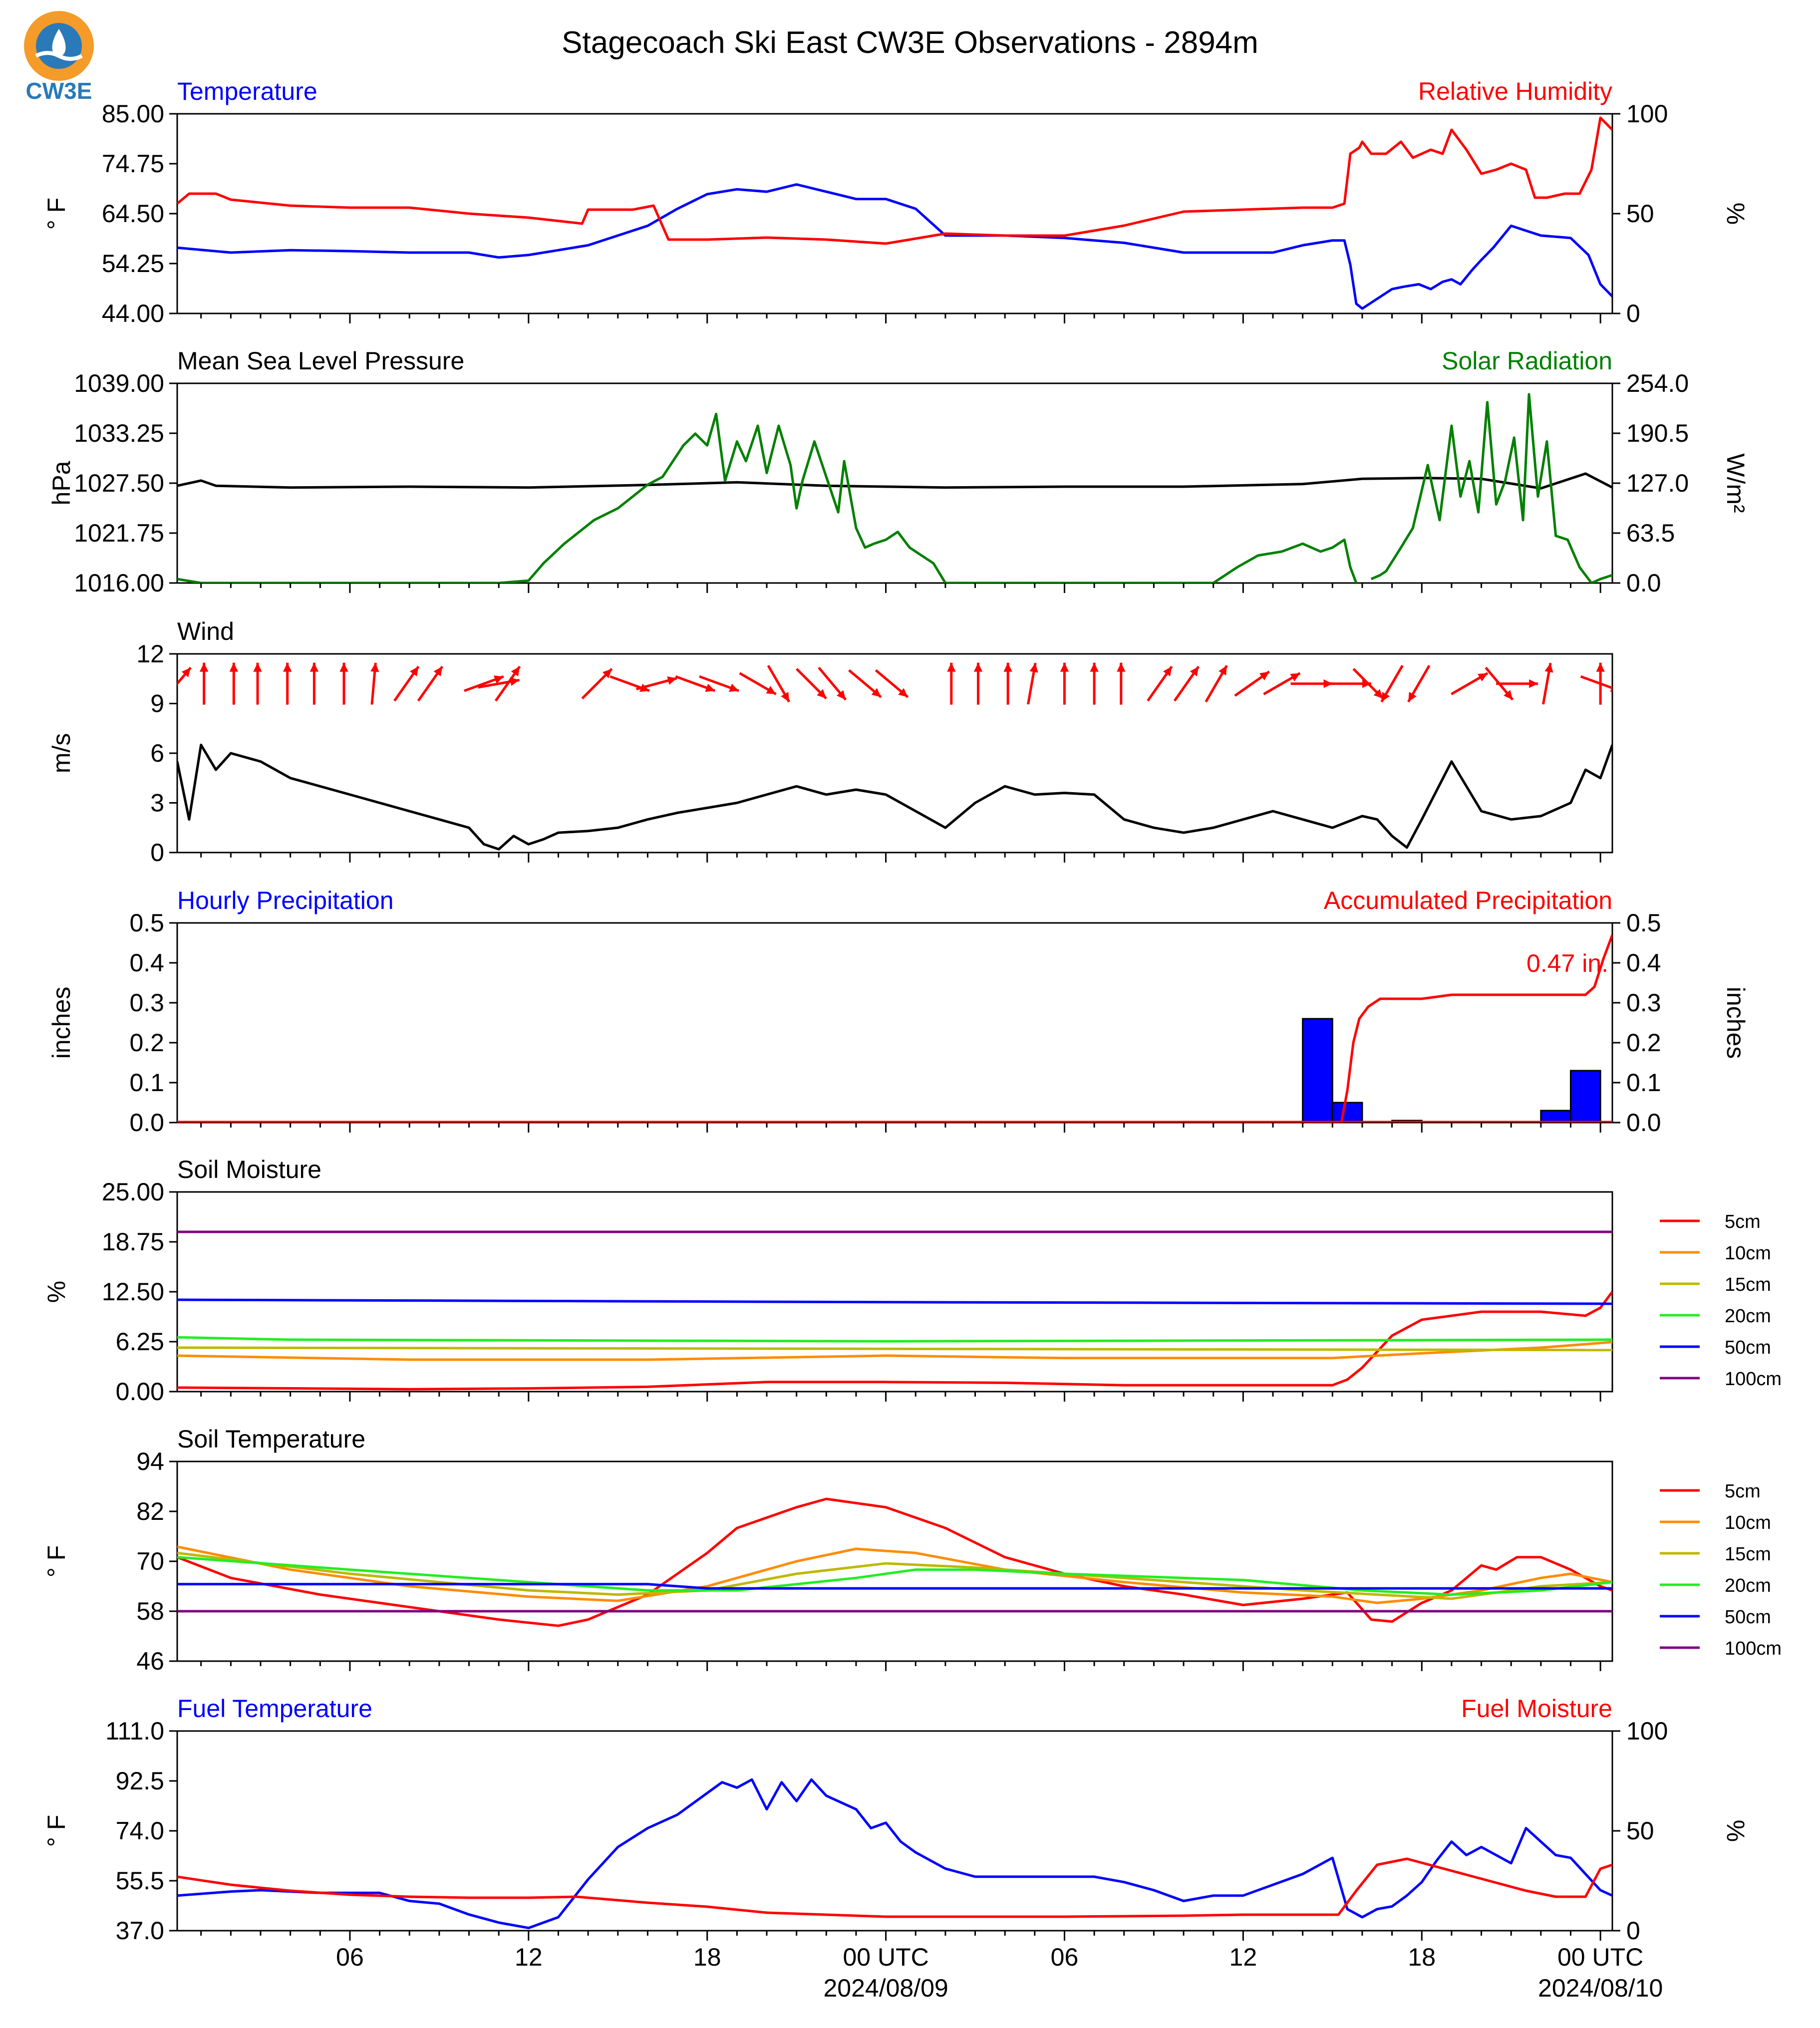  I want to click on y-left-tick-label: 44.00, so click(133, 313).